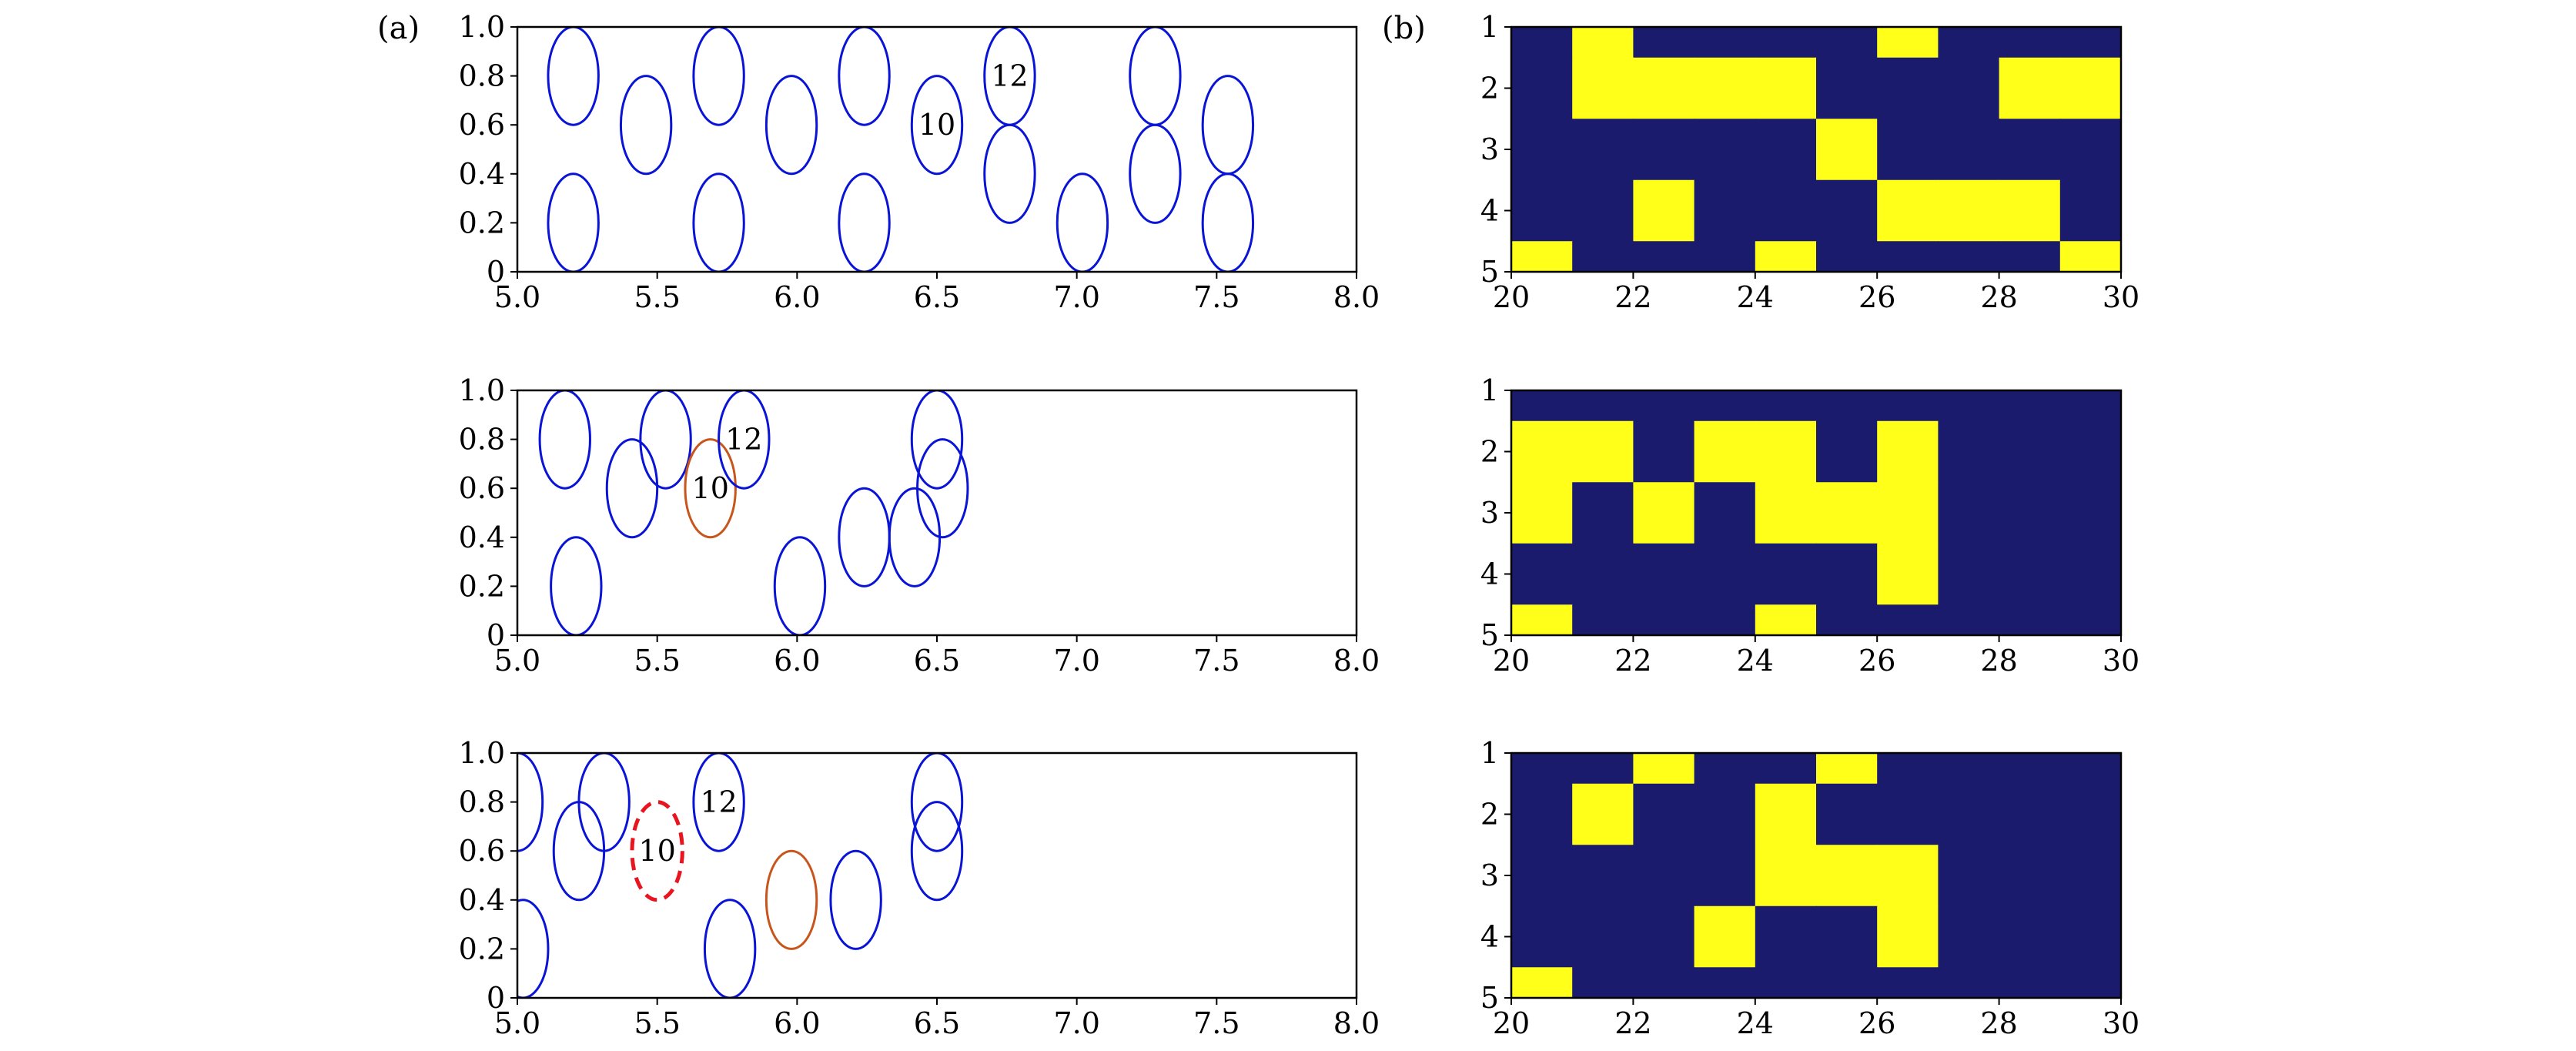 This screenshot has height=1051, width=2576. I want to click on x-tick-label: 5.5, so click(657, 1023).